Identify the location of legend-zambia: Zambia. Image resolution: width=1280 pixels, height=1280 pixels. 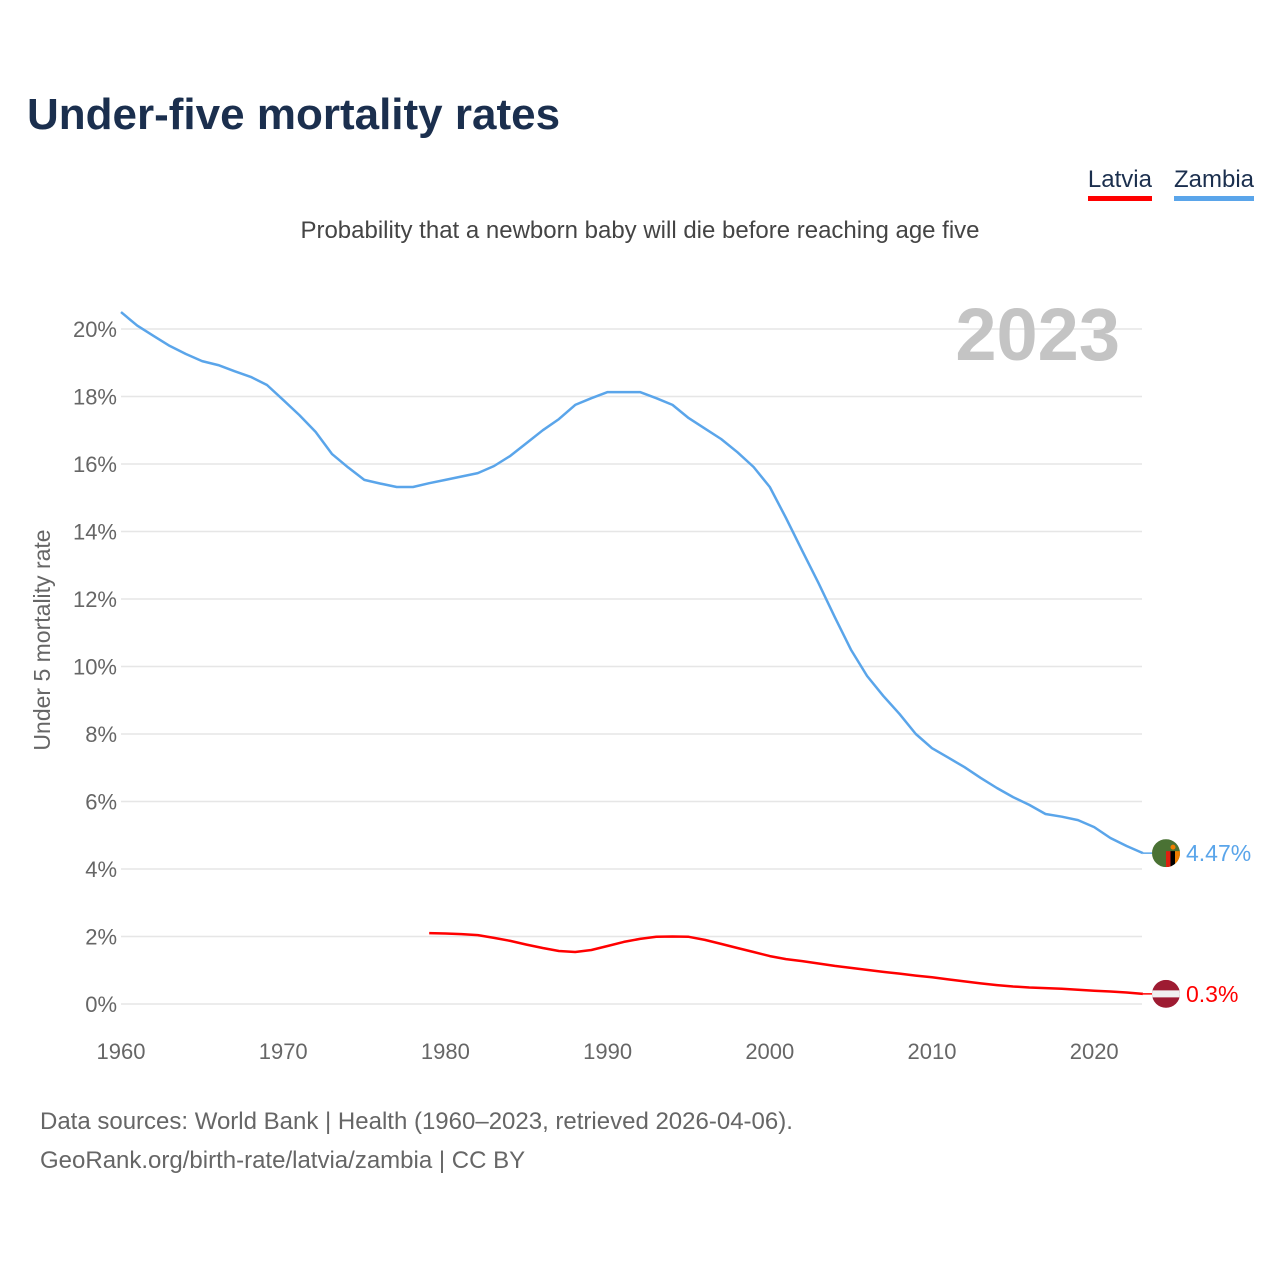
(1213, 183).